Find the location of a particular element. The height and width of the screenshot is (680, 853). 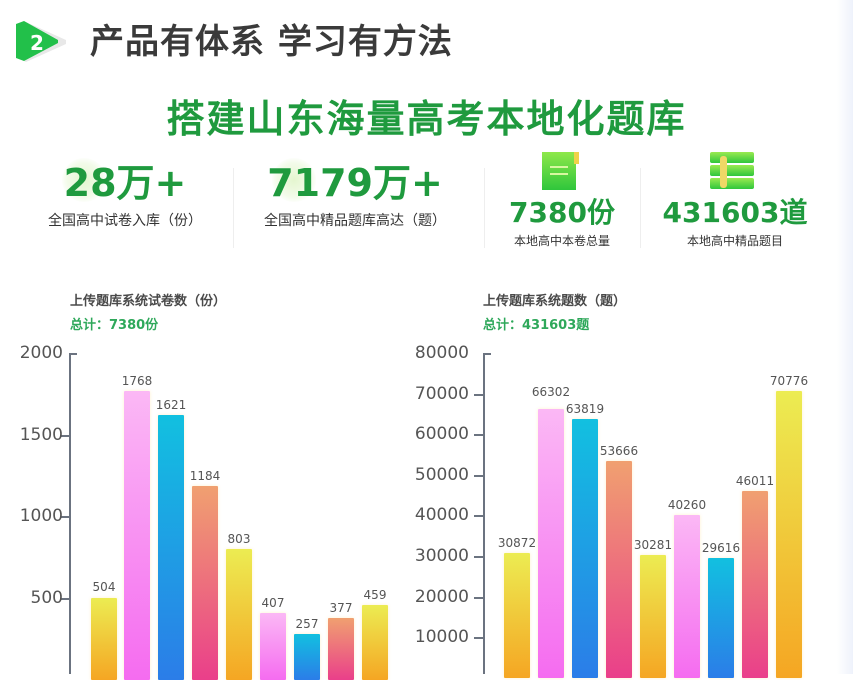

stat-local-papers: 7380份 本地高中本卷总量 is located at coordinates (562, 222).